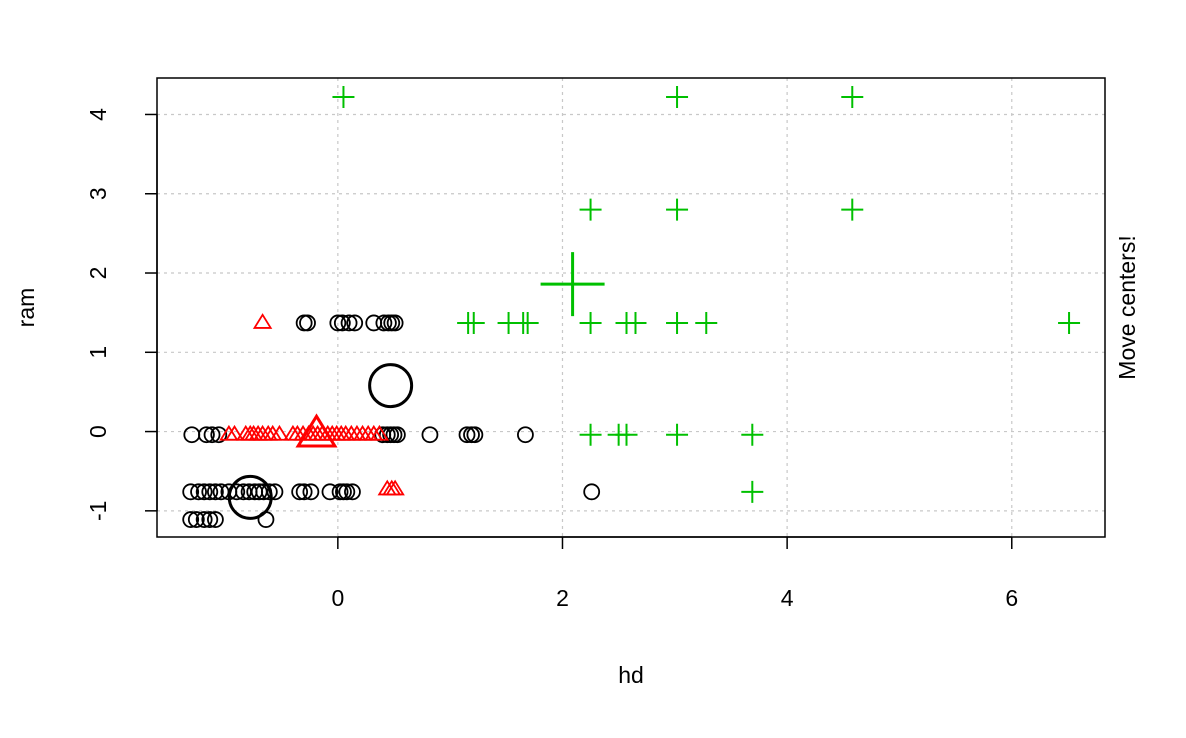 The image size is (1186, 738). I want to click on x-tick-label: 6, so click(1011, 598).